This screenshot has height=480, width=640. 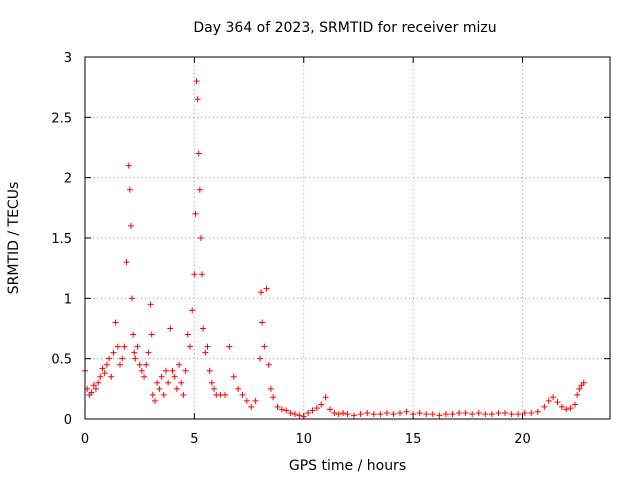 What do you see at coordinates (61, 360) in the screenshot?
I see `y-tick-label: 0.5` at bounding box center [61, 360].